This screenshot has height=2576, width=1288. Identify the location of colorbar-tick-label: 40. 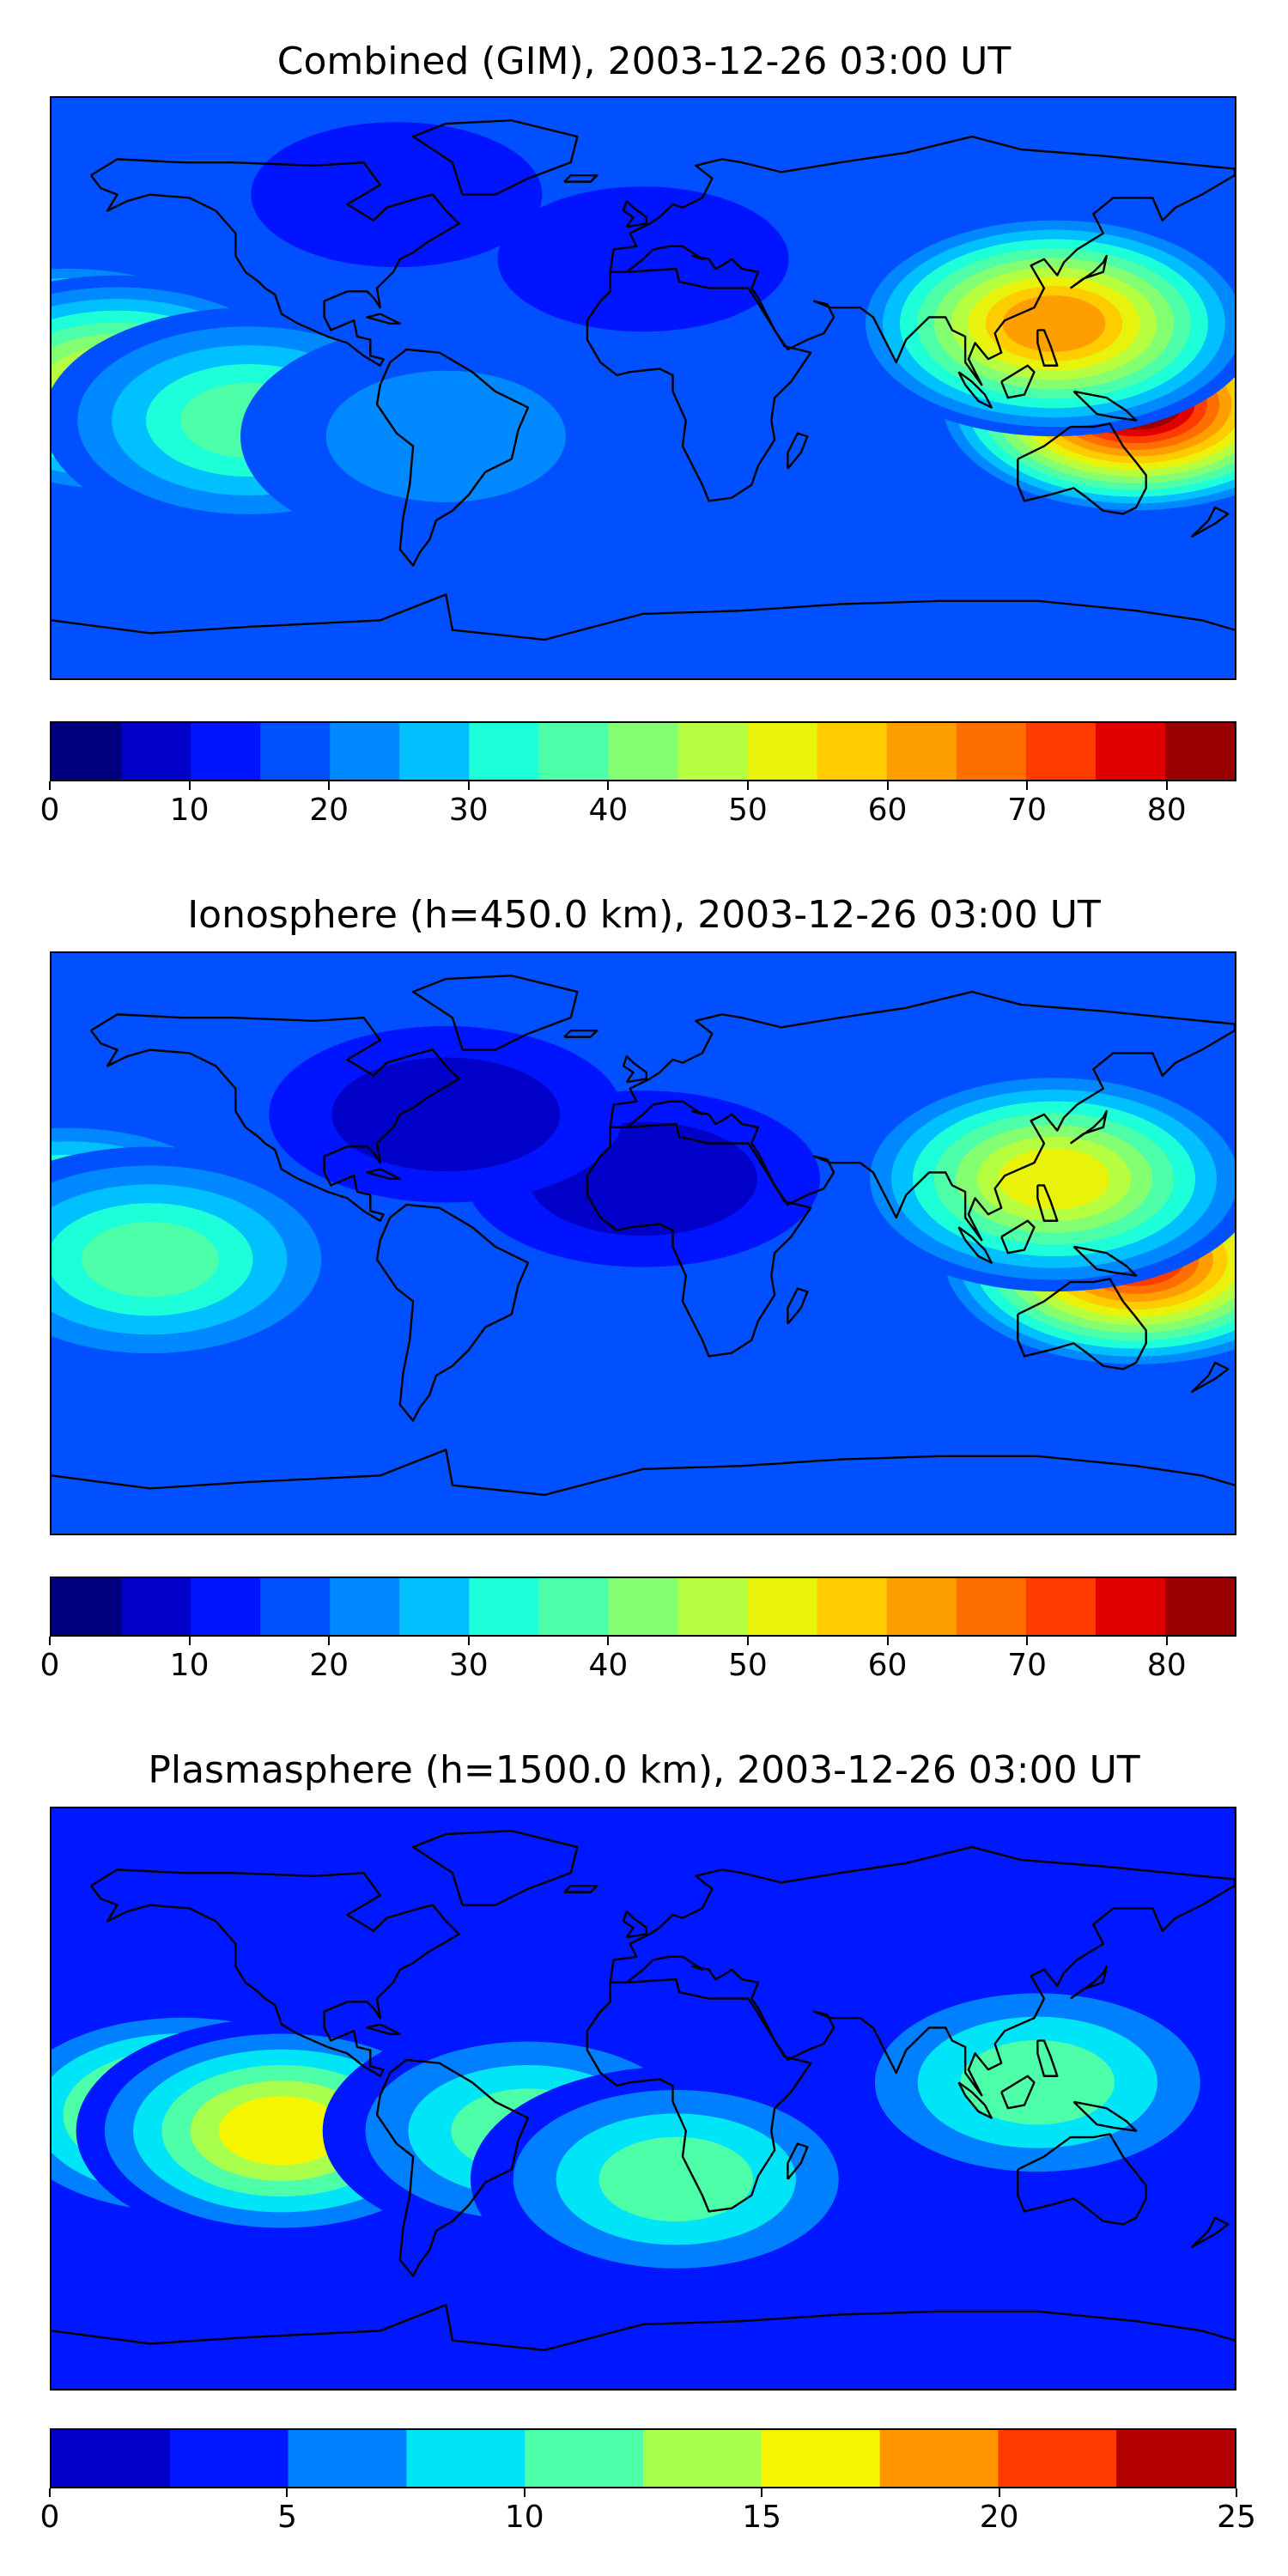
(608, 810).